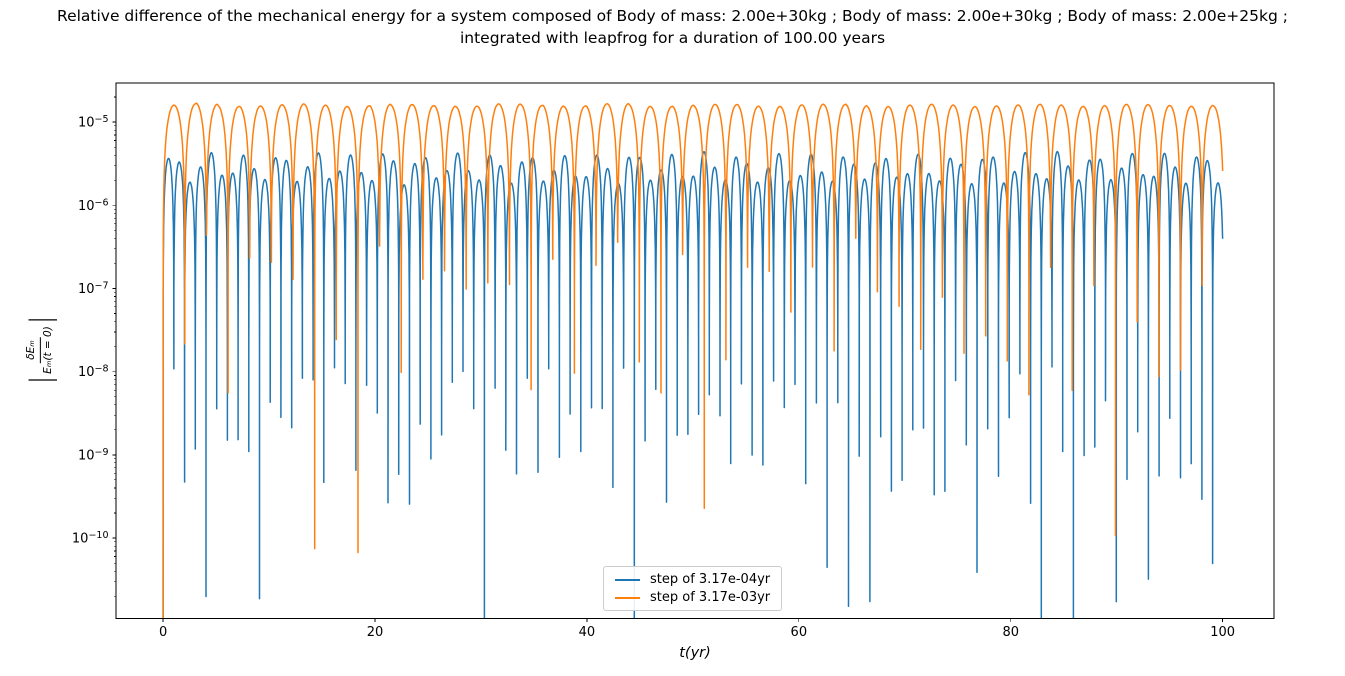 The width and height of the screenshot is (1345, 676). I want to click on legend: step of 3.17e-04yr step of 3.17e-03yr, so click(692, 588).